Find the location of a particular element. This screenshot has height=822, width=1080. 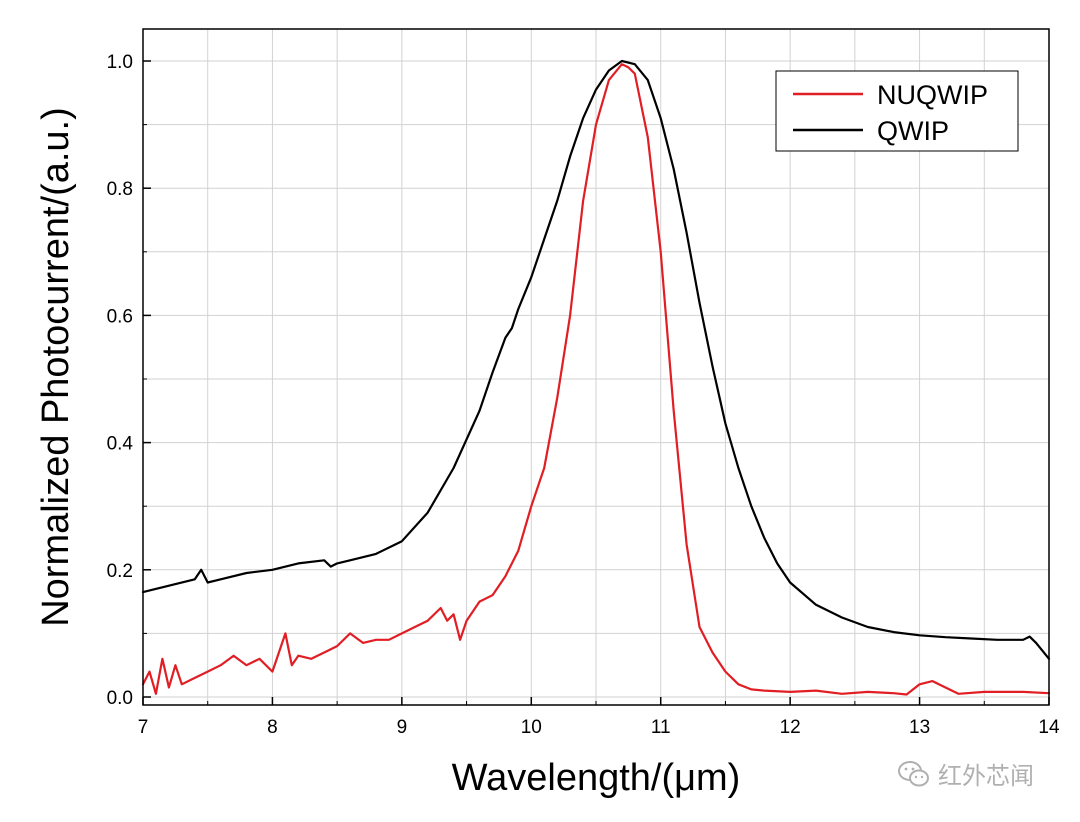

x-tick-label: 13 is located at coordinates (919, 727).